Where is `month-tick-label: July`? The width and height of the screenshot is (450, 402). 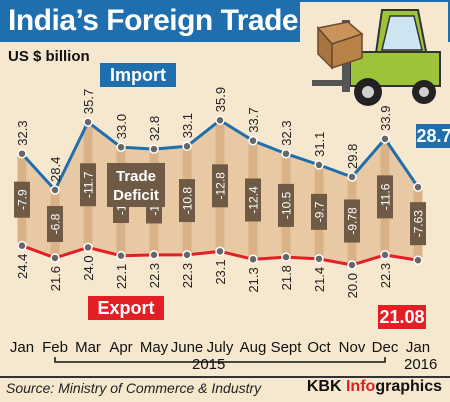
month-tick-label: July is located at coordinates (220, 347).